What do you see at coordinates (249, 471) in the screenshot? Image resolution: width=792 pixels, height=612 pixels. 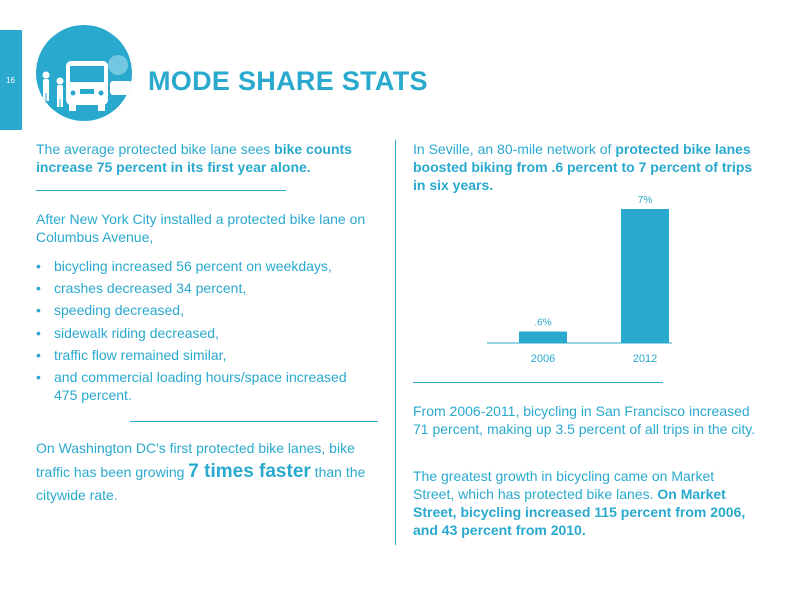 I see `dc-highlight: 7 times faster` at bounding box center [249, 471].